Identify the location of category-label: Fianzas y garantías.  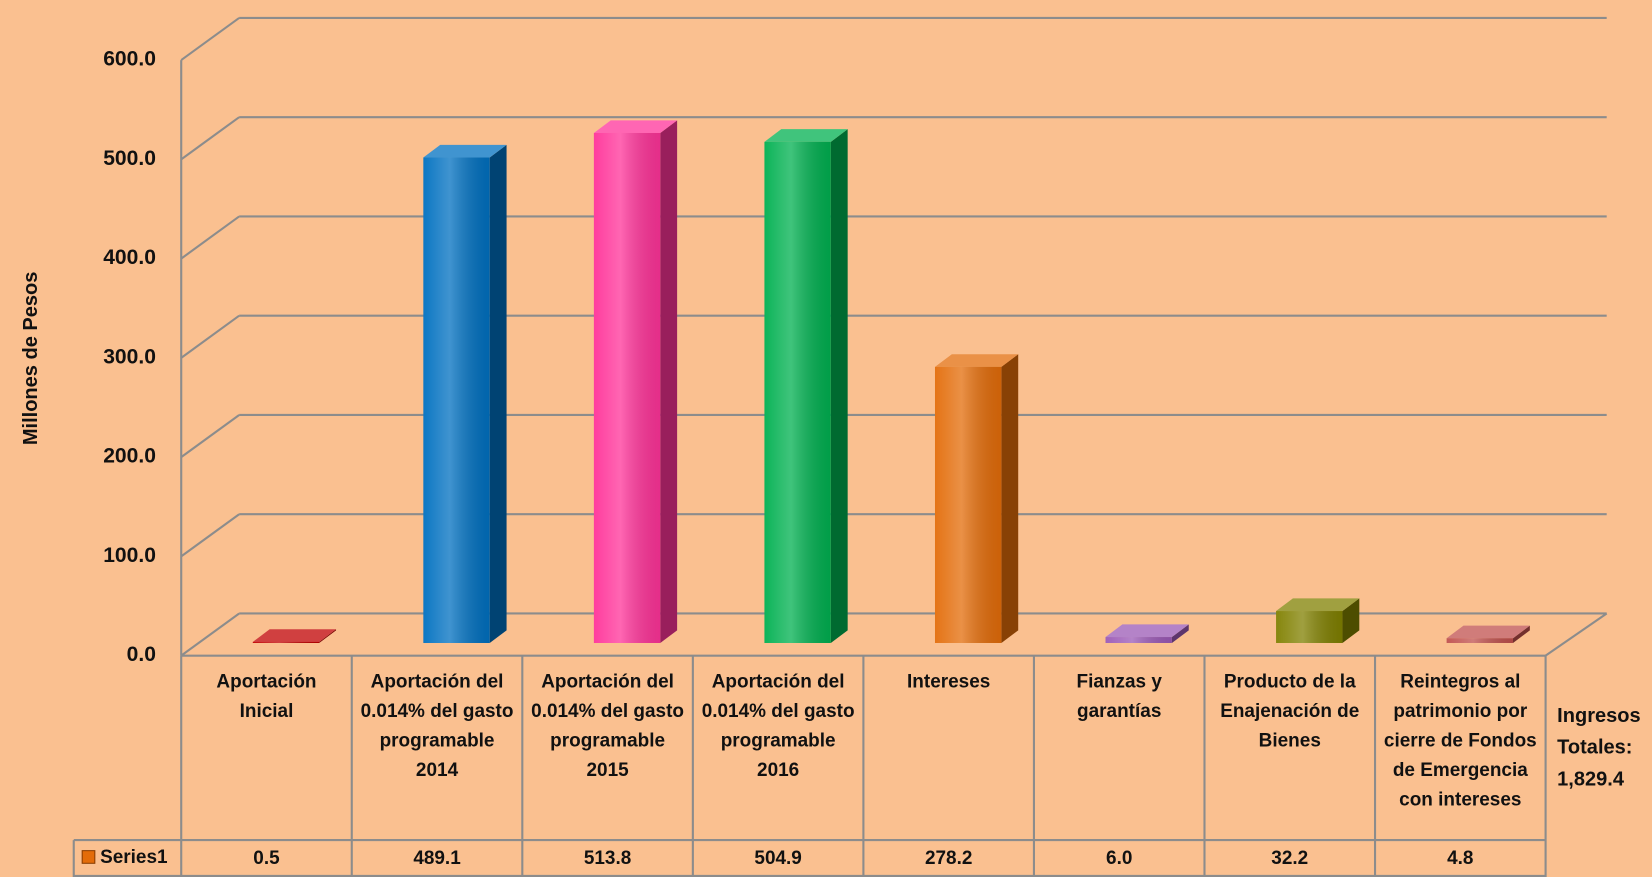
(1119, 695).